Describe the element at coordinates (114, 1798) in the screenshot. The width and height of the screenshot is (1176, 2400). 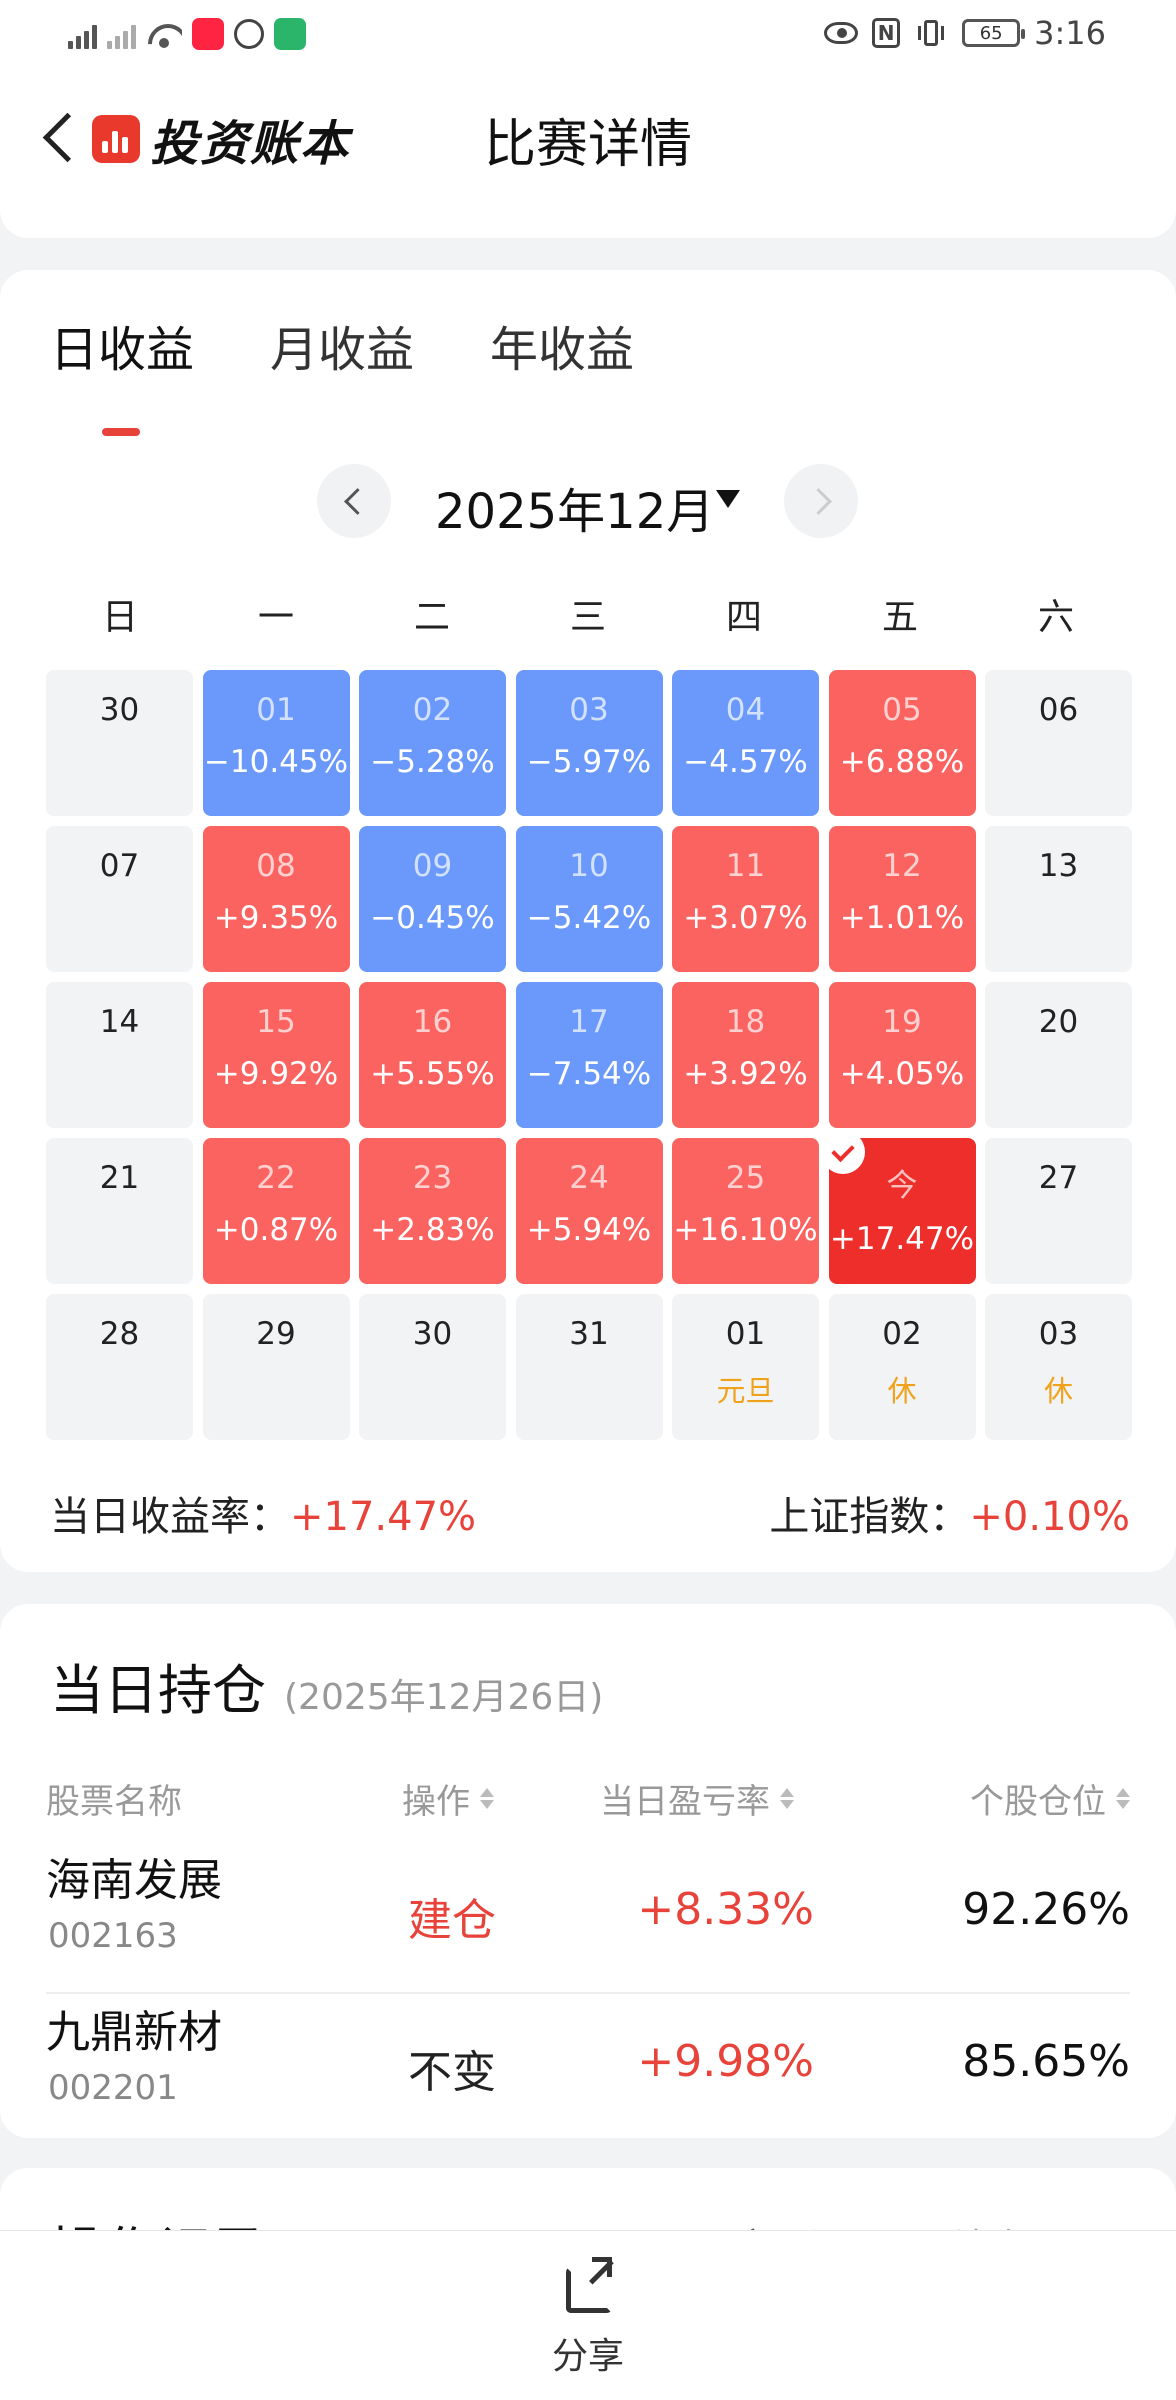
I see `col-stock-name: 股票名称` at that location.